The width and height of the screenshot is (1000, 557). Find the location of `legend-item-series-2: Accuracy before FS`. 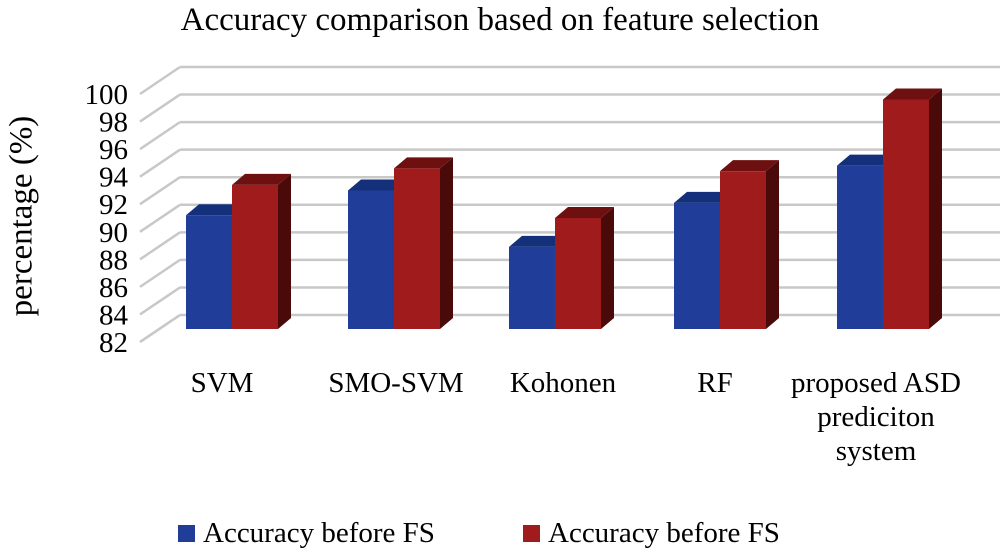

legend-item-series-2: Accuracy before FS is located at coordinates (651, 533).